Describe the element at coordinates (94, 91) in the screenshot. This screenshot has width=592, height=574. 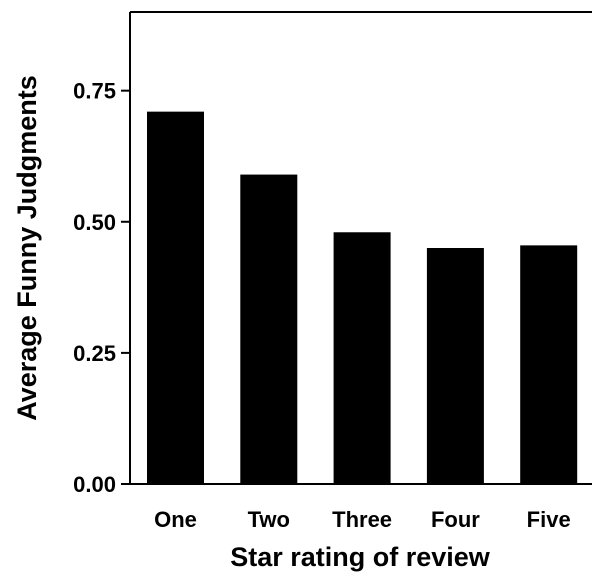
I see `y-tick-label: 0.75` at that location.